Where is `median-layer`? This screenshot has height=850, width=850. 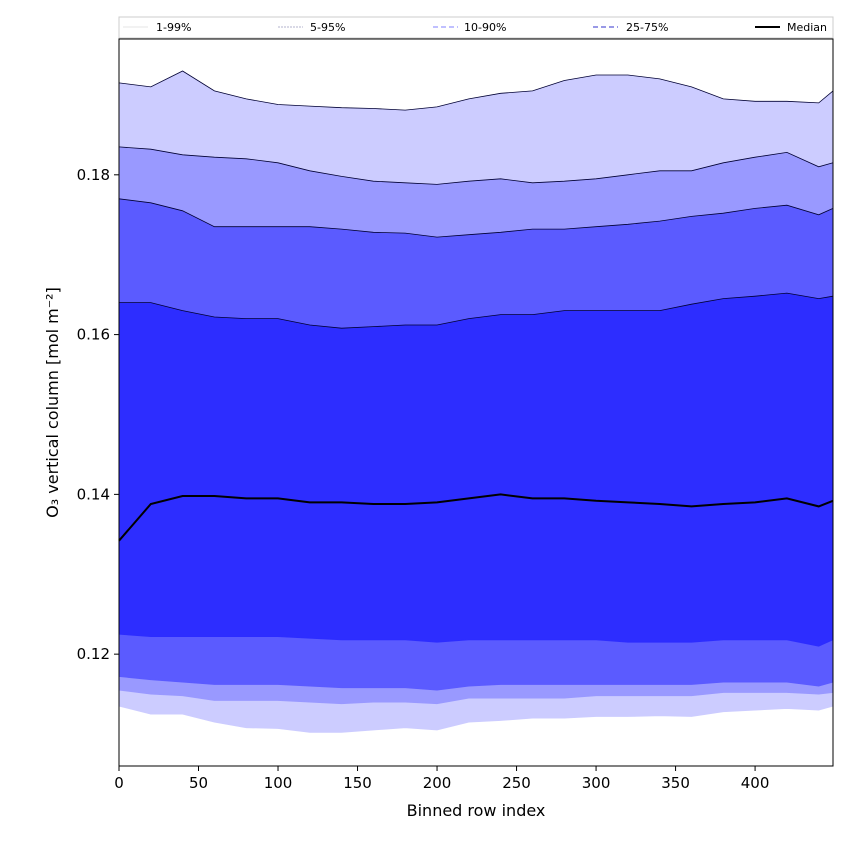 median-layer is located at coordinates (476, 517).